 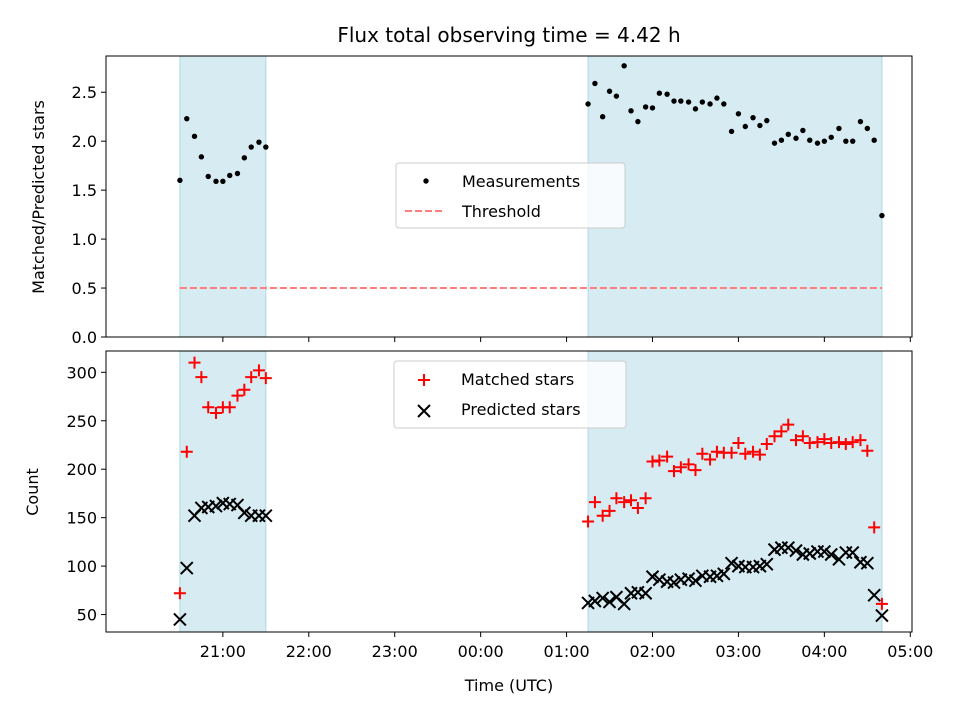 What do you see at coordinates (567, 651) in the screenshot?
I see `x-tick-label: 01:00` at bounding box center [567, 651].